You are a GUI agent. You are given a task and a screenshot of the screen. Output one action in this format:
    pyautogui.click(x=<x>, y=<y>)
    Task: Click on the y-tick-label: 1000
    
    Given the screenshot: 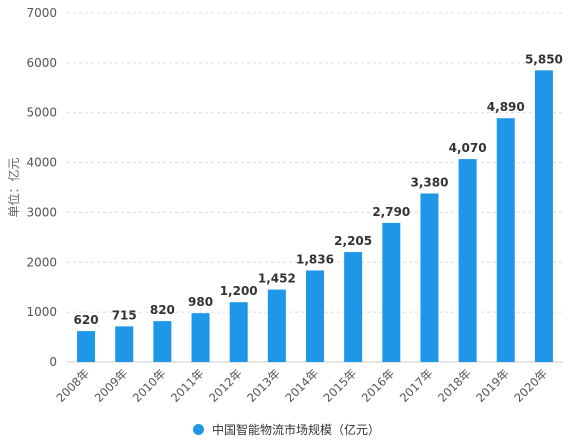 What is the action you would take?
    pyautogui.click(x=41, y=312)
    